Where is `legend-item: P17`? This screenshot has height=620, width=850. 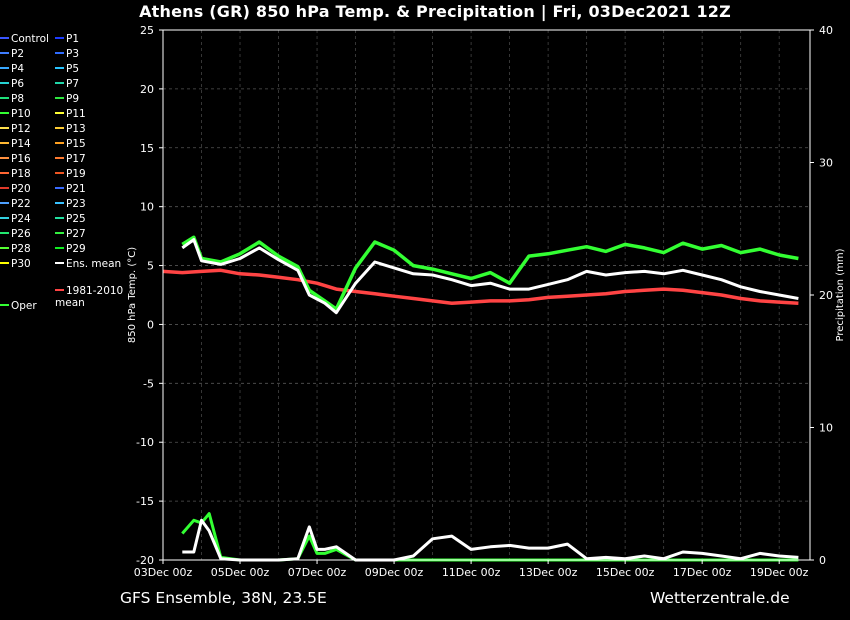 legend-item: P17 is located at coordinates (70, 159).